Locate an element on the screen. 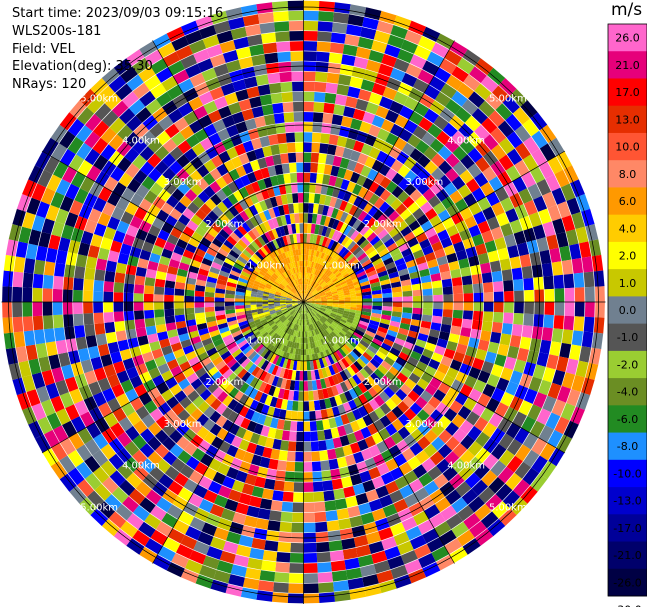 The height and width of the screenshot is (607, 647). colorbar-tick-label: 13.0 is located at coordinates (627, 119).